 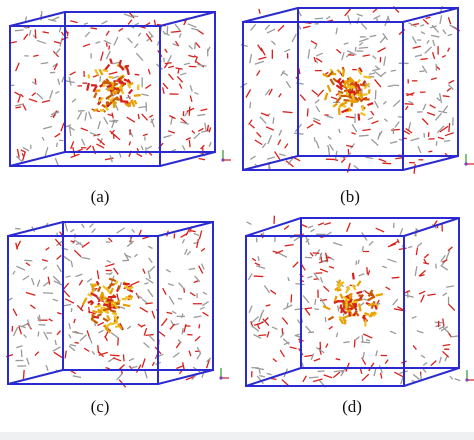 I want to click on box-back-face, so click(x=378, y=82).